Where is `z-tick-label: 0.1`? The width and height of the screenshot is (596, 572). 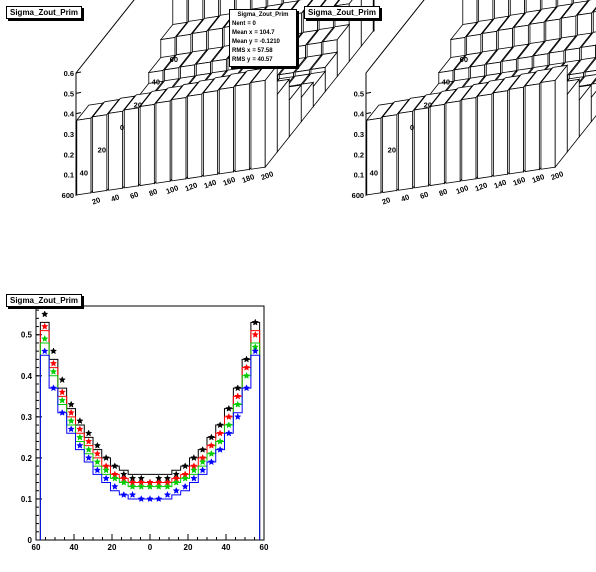
z-tick-label: 0.1 is located at coordinates (359, 175).